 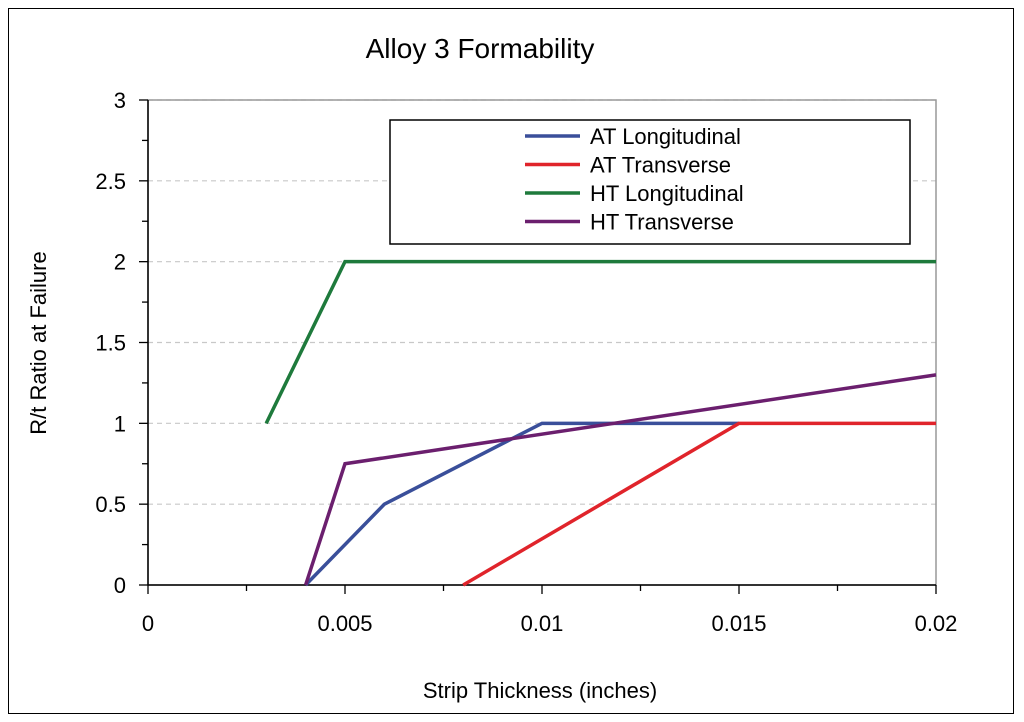 What do you see at coordinates (936, 623) in the screenshot?
I see `x-tick-label: 0.02` at bounding box center [936, 623].